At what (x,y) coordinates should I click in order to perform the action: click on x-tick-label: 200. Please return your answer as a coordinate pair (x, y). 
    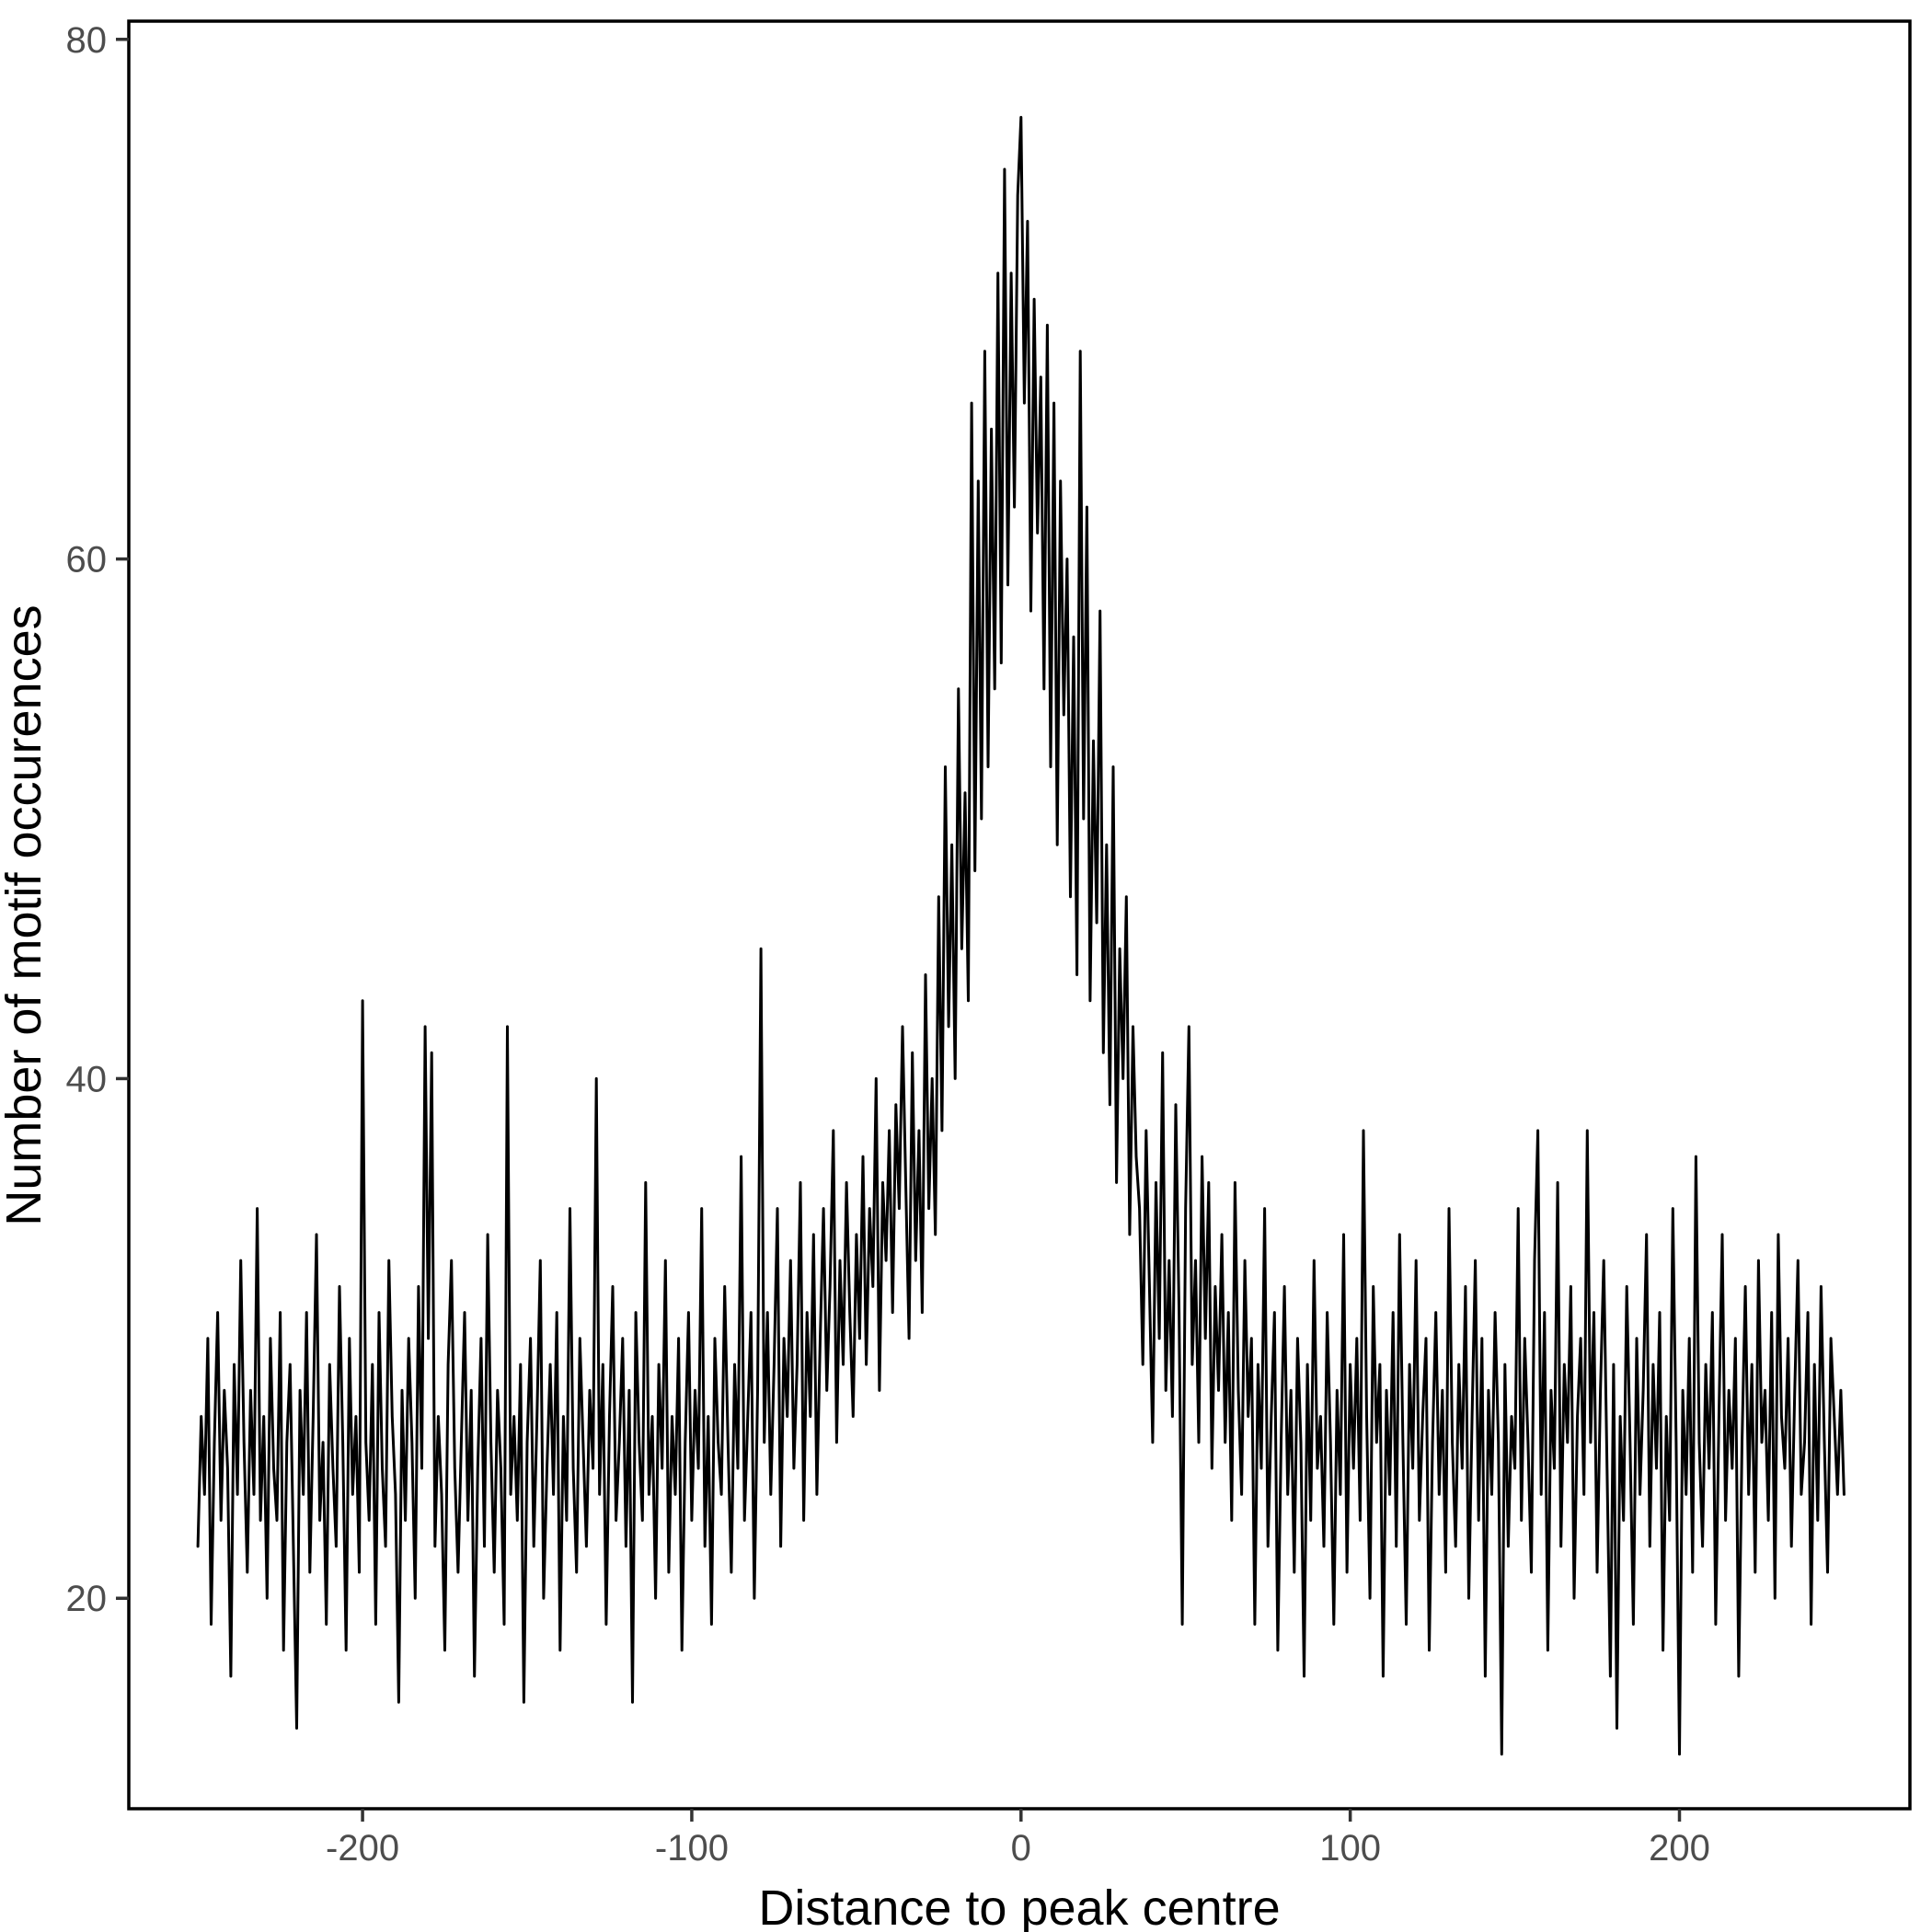
    Looking at the image, I should click on (1679, 1848).